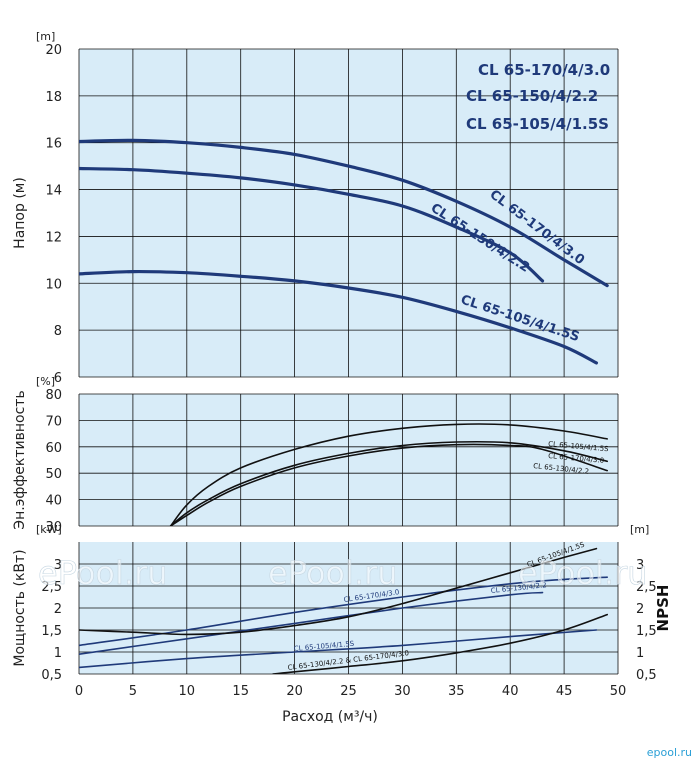  What do you see at coordinates (53, 50) in the screenshot?
I see `y-tick-label: 20` at bounding box center [53, 50].